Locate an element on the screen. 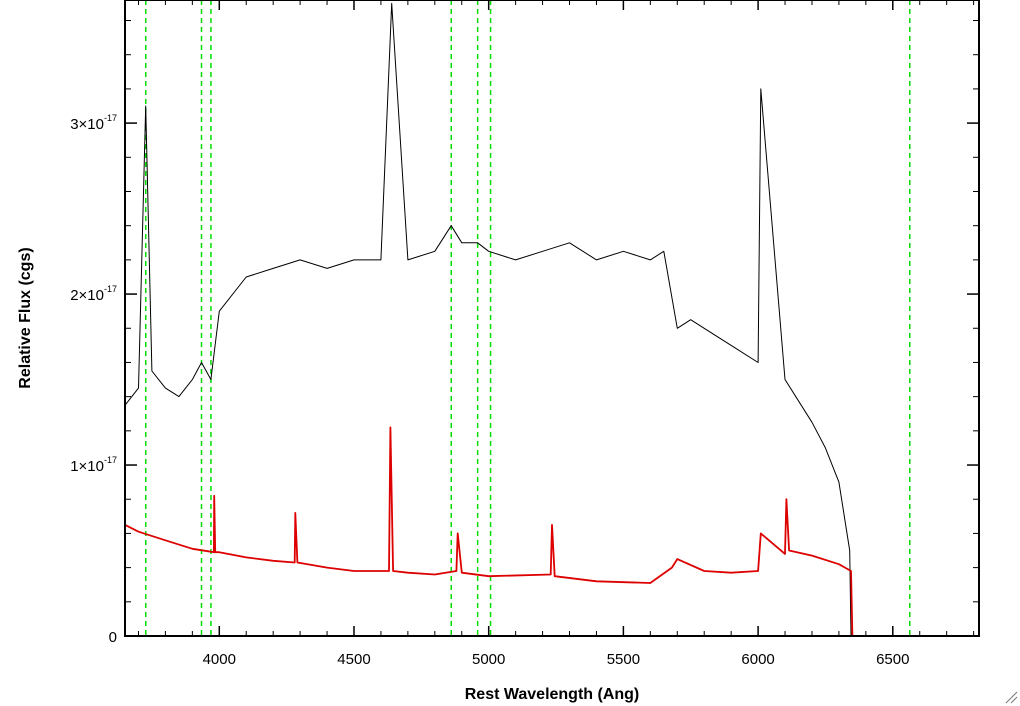  resize-grip-icon is located at coordinates (1011, 697).